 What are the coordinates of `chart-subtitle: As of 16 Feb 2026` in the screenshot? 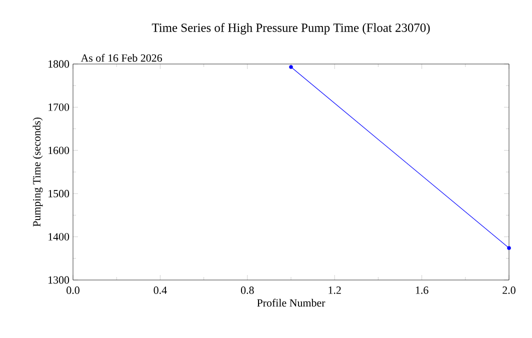 It's located at (121, 58).